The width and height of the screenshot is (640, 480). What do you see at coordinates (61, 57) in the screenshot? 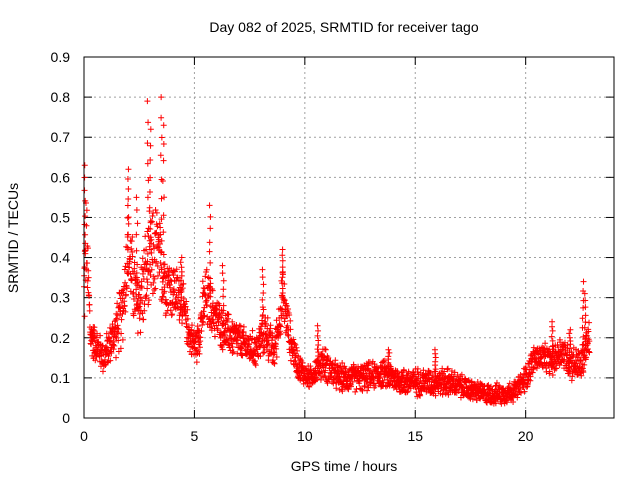
I see `y-tick-label: 0.9` at bounding box center [61, 57].